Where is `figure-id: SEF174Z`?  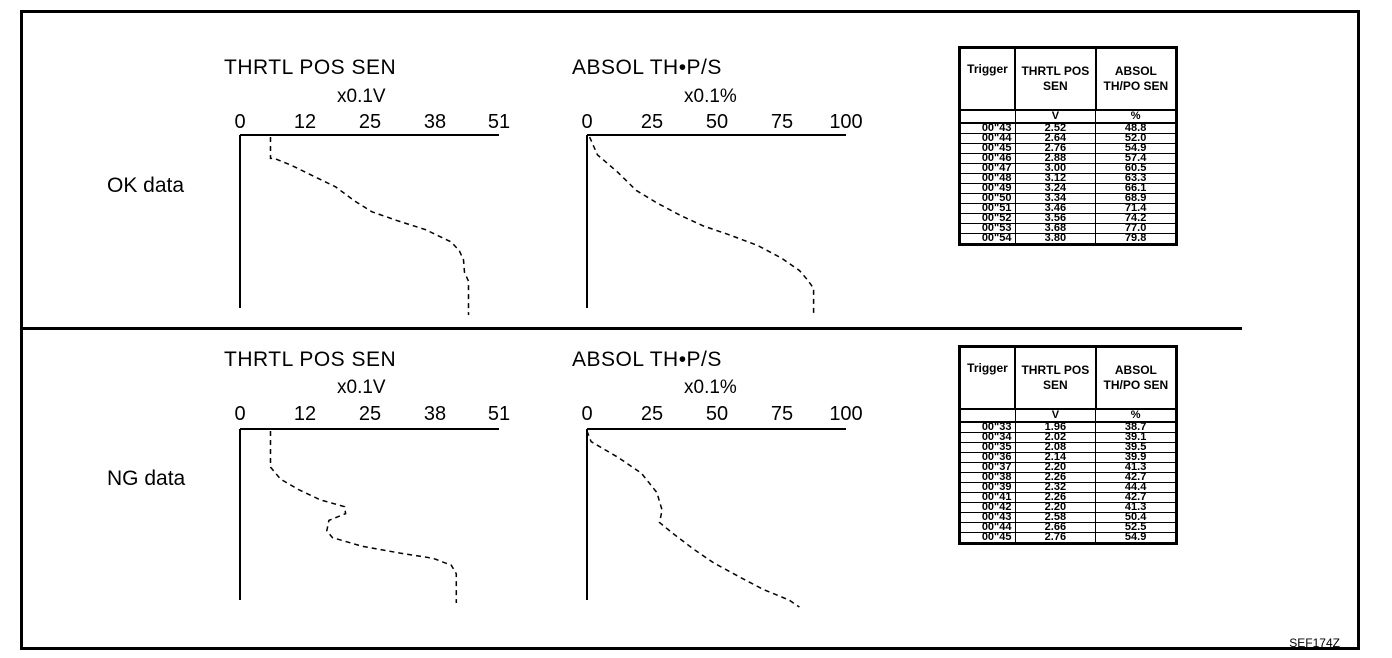
figure-id: SEF174Z is located at coordinates (1314, 643).